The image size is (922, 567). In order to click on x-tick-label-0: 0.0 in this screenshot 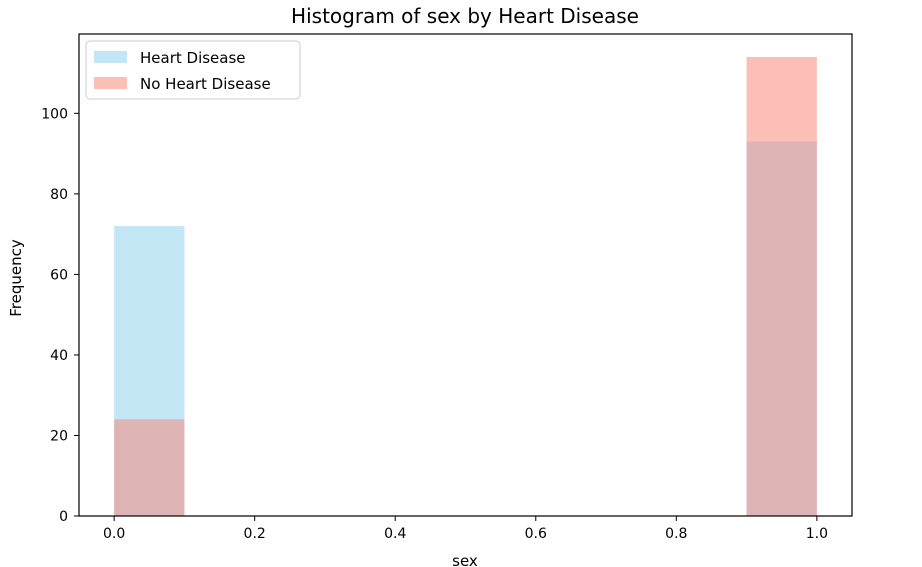, I will do `click(114, 534)`.